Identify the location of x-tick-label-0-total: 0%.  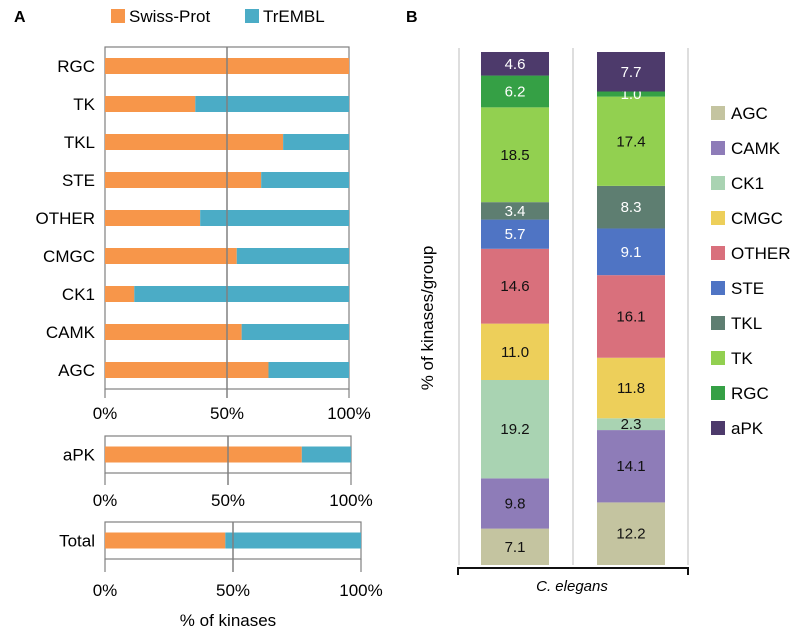
(105, 590).